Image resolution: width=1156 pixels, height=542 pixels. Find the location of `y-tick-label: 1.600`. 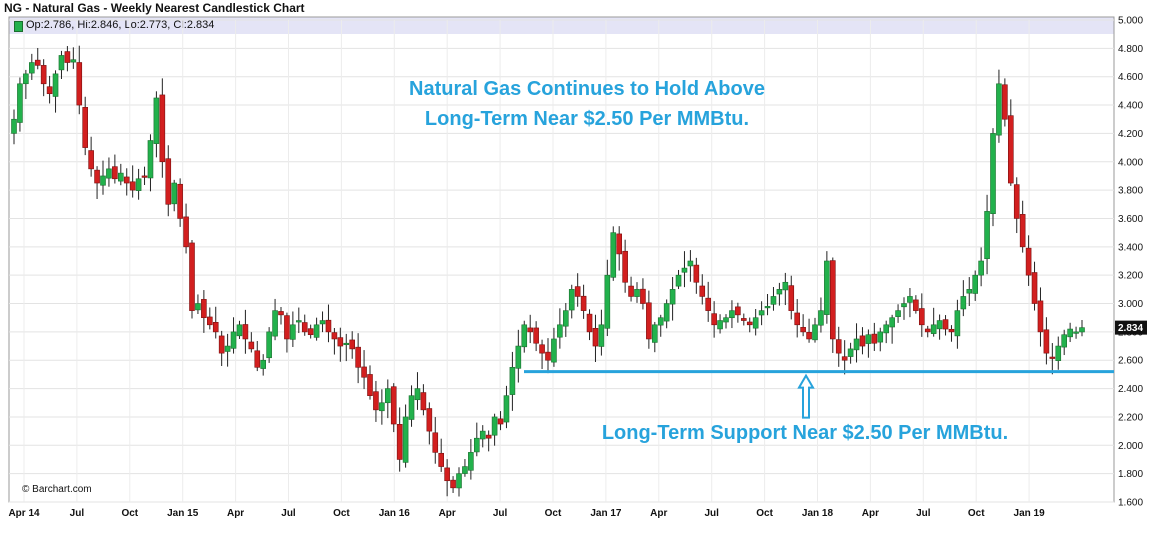

y-tick-label: 1.600 is located at coordinates (1130, 503).